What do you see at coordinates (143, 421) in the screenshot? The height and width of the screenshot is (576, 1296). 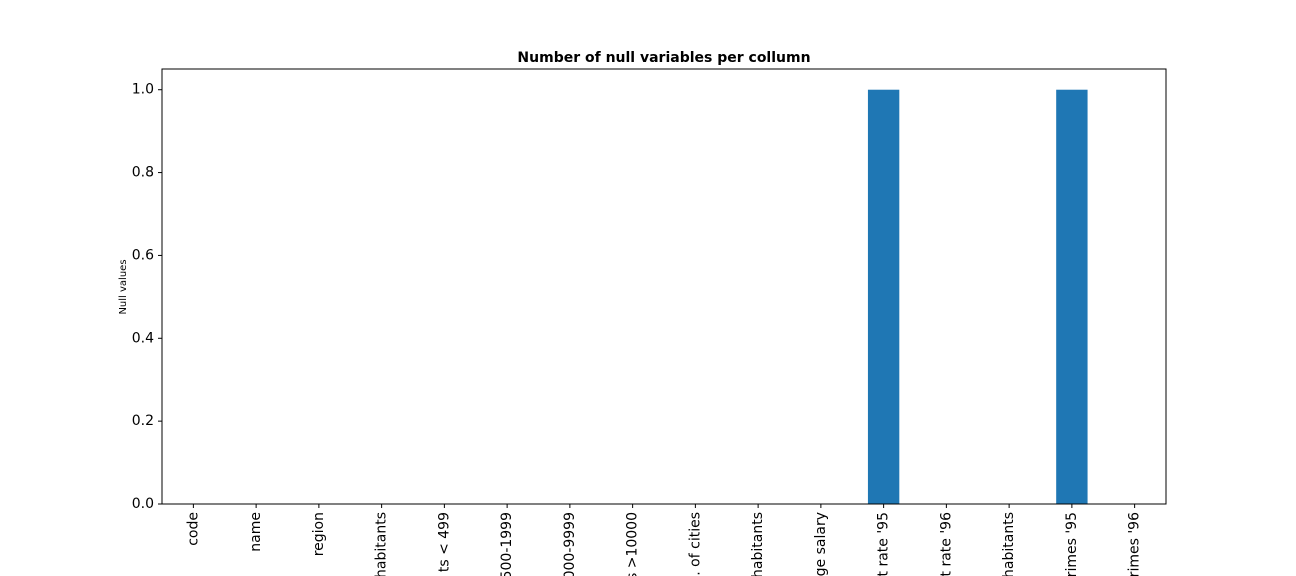 I see `y-tick-label: 0.2` at bounding box center [143, 421].